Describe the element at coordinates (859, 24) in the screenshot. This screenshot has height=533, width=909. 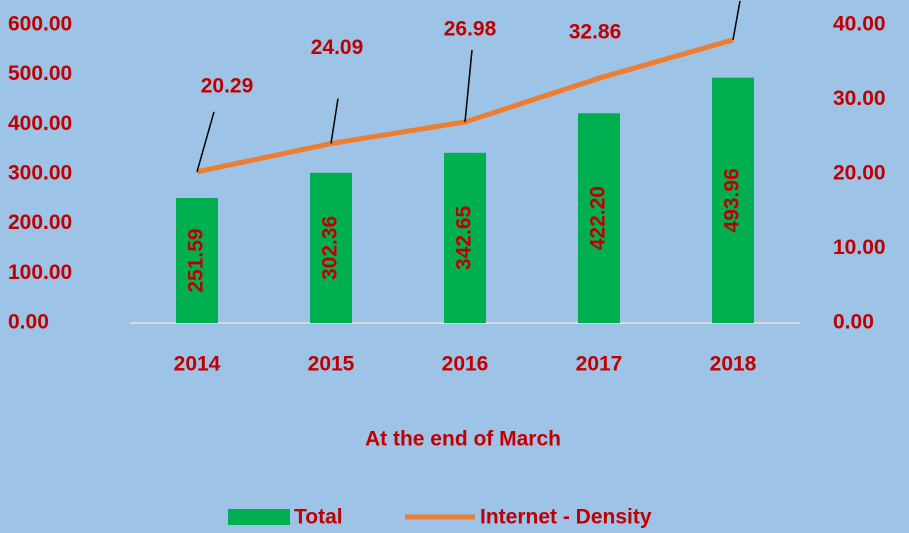
I see `y2-tick-label: 40.00` at that location.